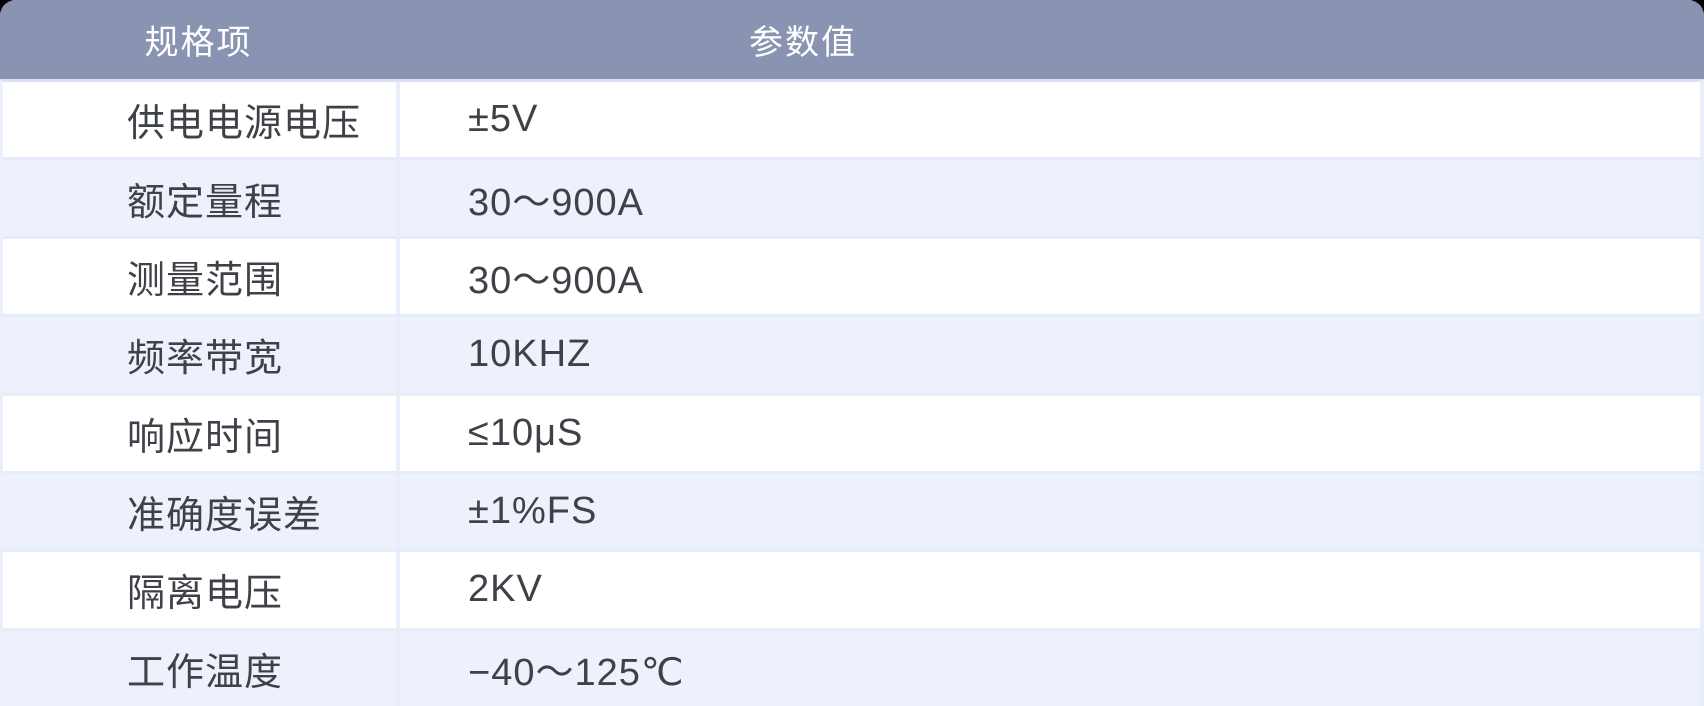 The height and width of the screenshot is (706, 1704). What do you see at coordinates (852, 275) in the screenshot?
I see `table-row: 测量范围 30～900A` at bounding box center [852, 275].